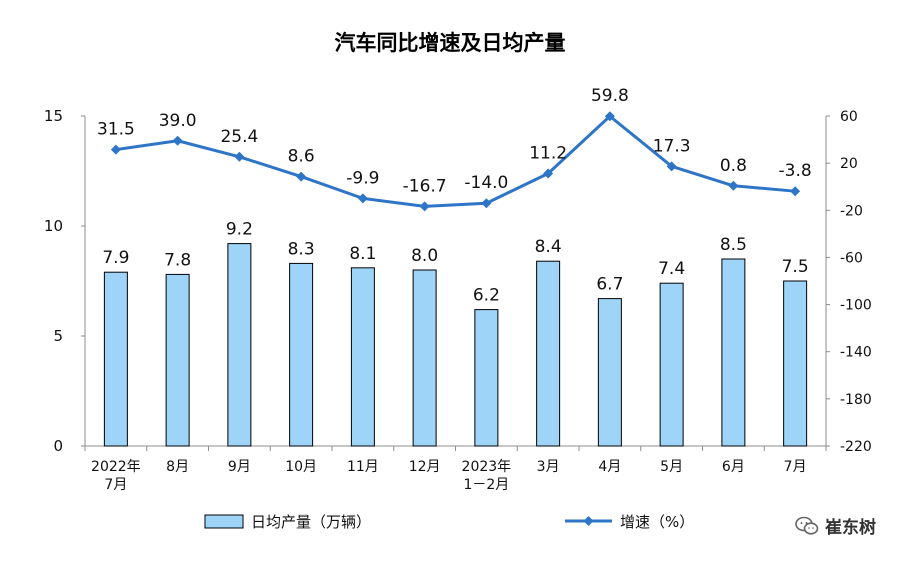  I want to click on y-right-tick-label: -220, so click(856, 447).